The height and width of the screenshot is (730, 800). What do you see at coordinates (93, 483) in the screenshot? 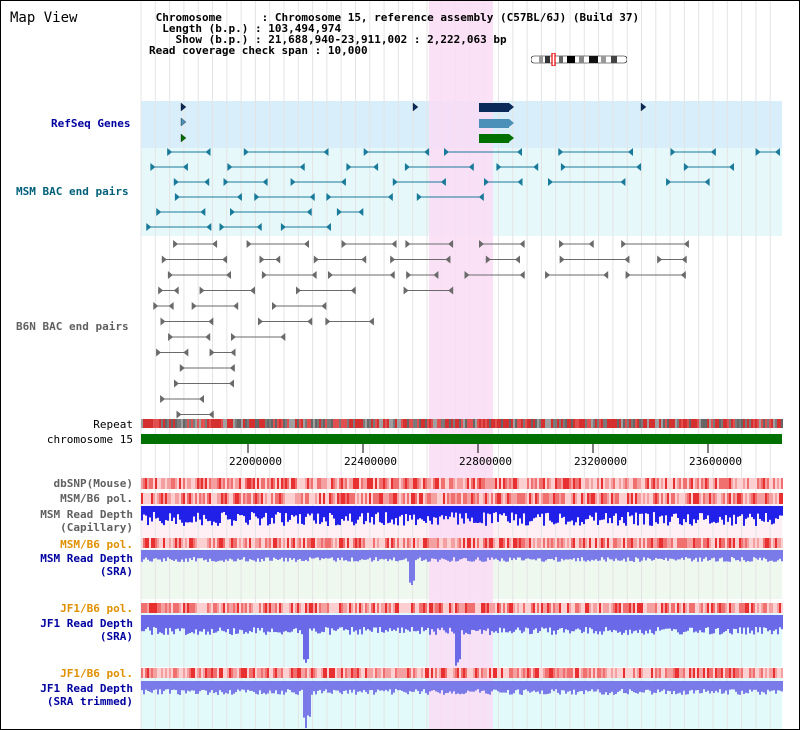
I see `track-label-dbsnp: dbSNP(Mouse)` at bounding box center [93, 483].